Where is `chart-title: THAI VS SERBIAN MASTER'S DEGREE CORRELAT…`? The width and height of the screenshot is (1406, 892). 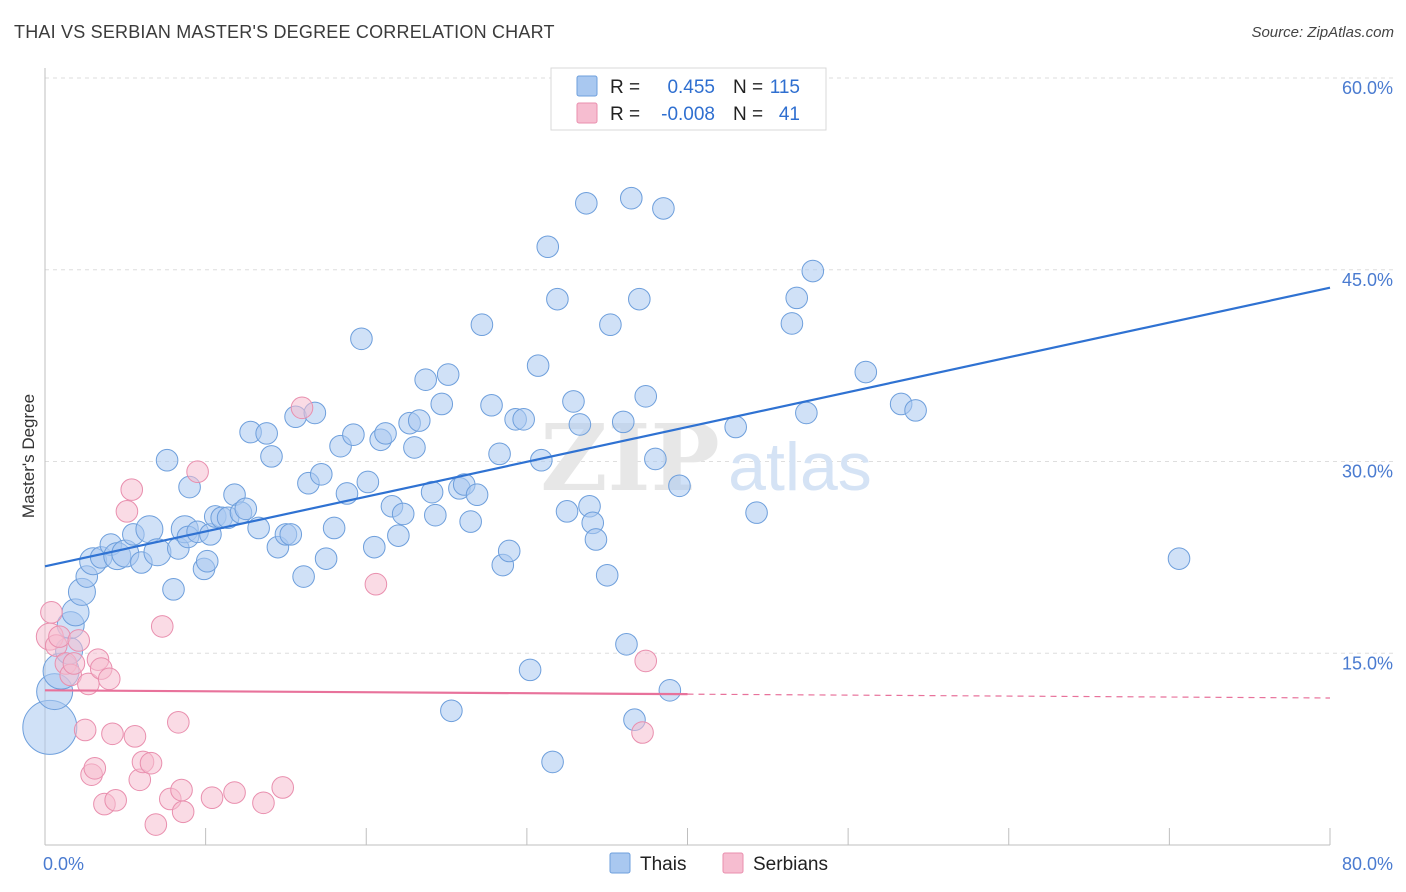
chart-title: THAI VS SERBIAN MASTER'S DEGREE CORRELAT… is located at coordinates (284, 32).